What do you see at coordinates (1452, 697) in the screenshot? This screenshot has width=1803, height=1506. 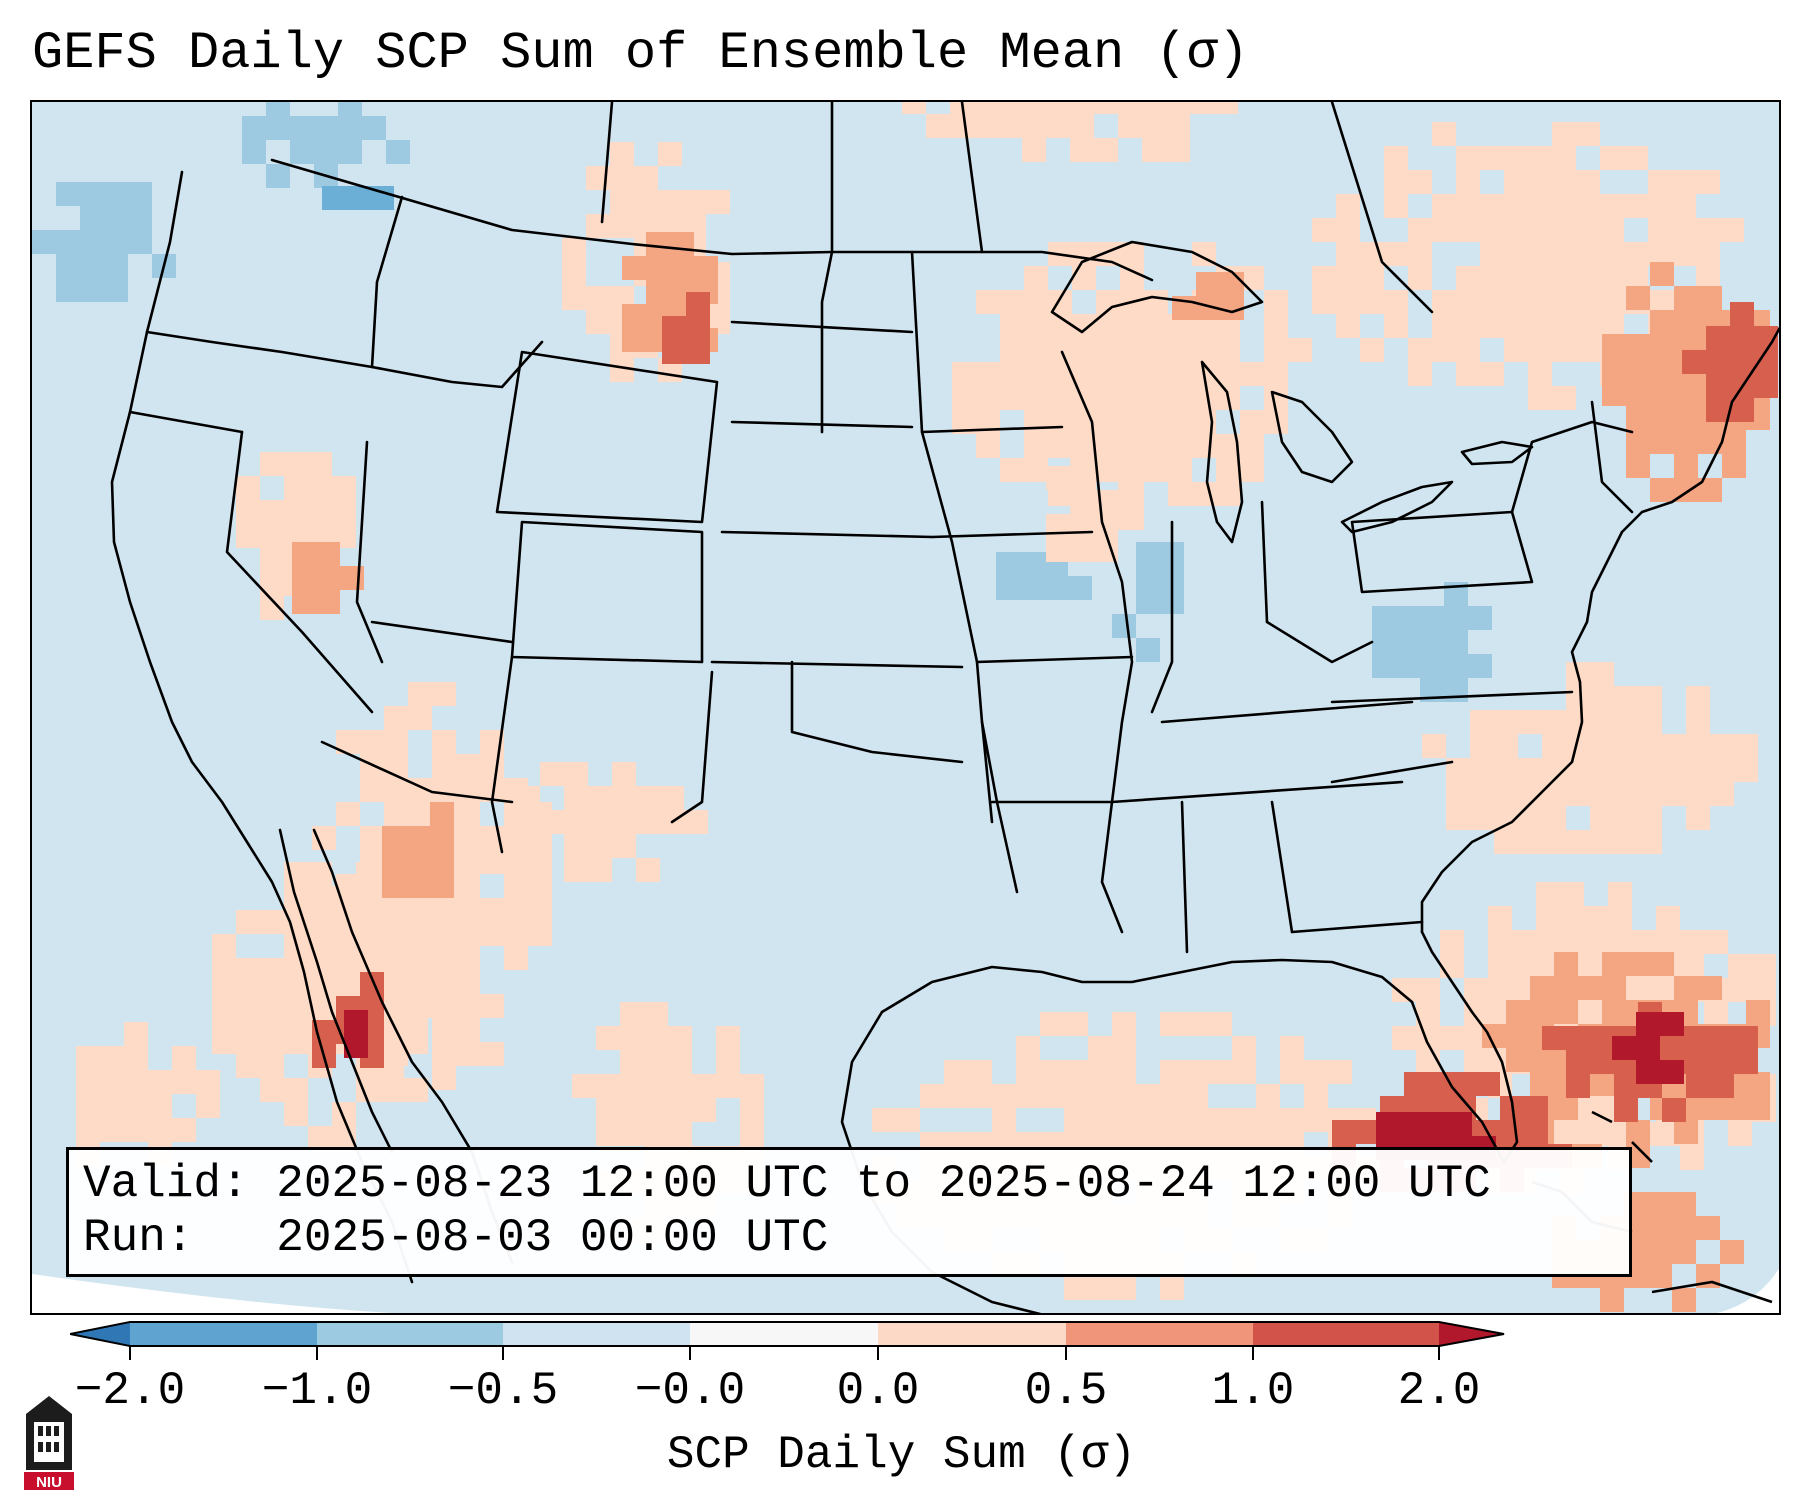 I see `va-nc` at bounding box center [1452, 697].